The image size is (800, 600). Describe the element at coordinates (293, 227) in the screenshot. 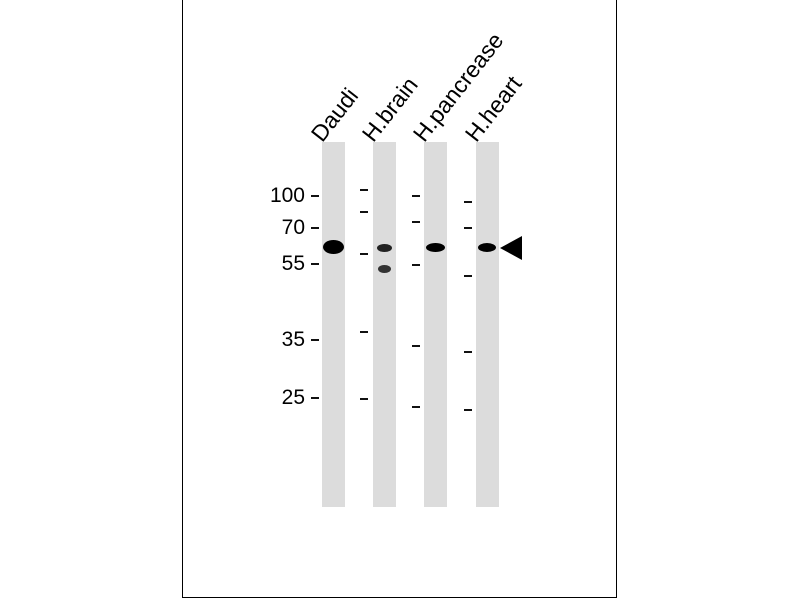

I see `marker-70: 70` at that location.